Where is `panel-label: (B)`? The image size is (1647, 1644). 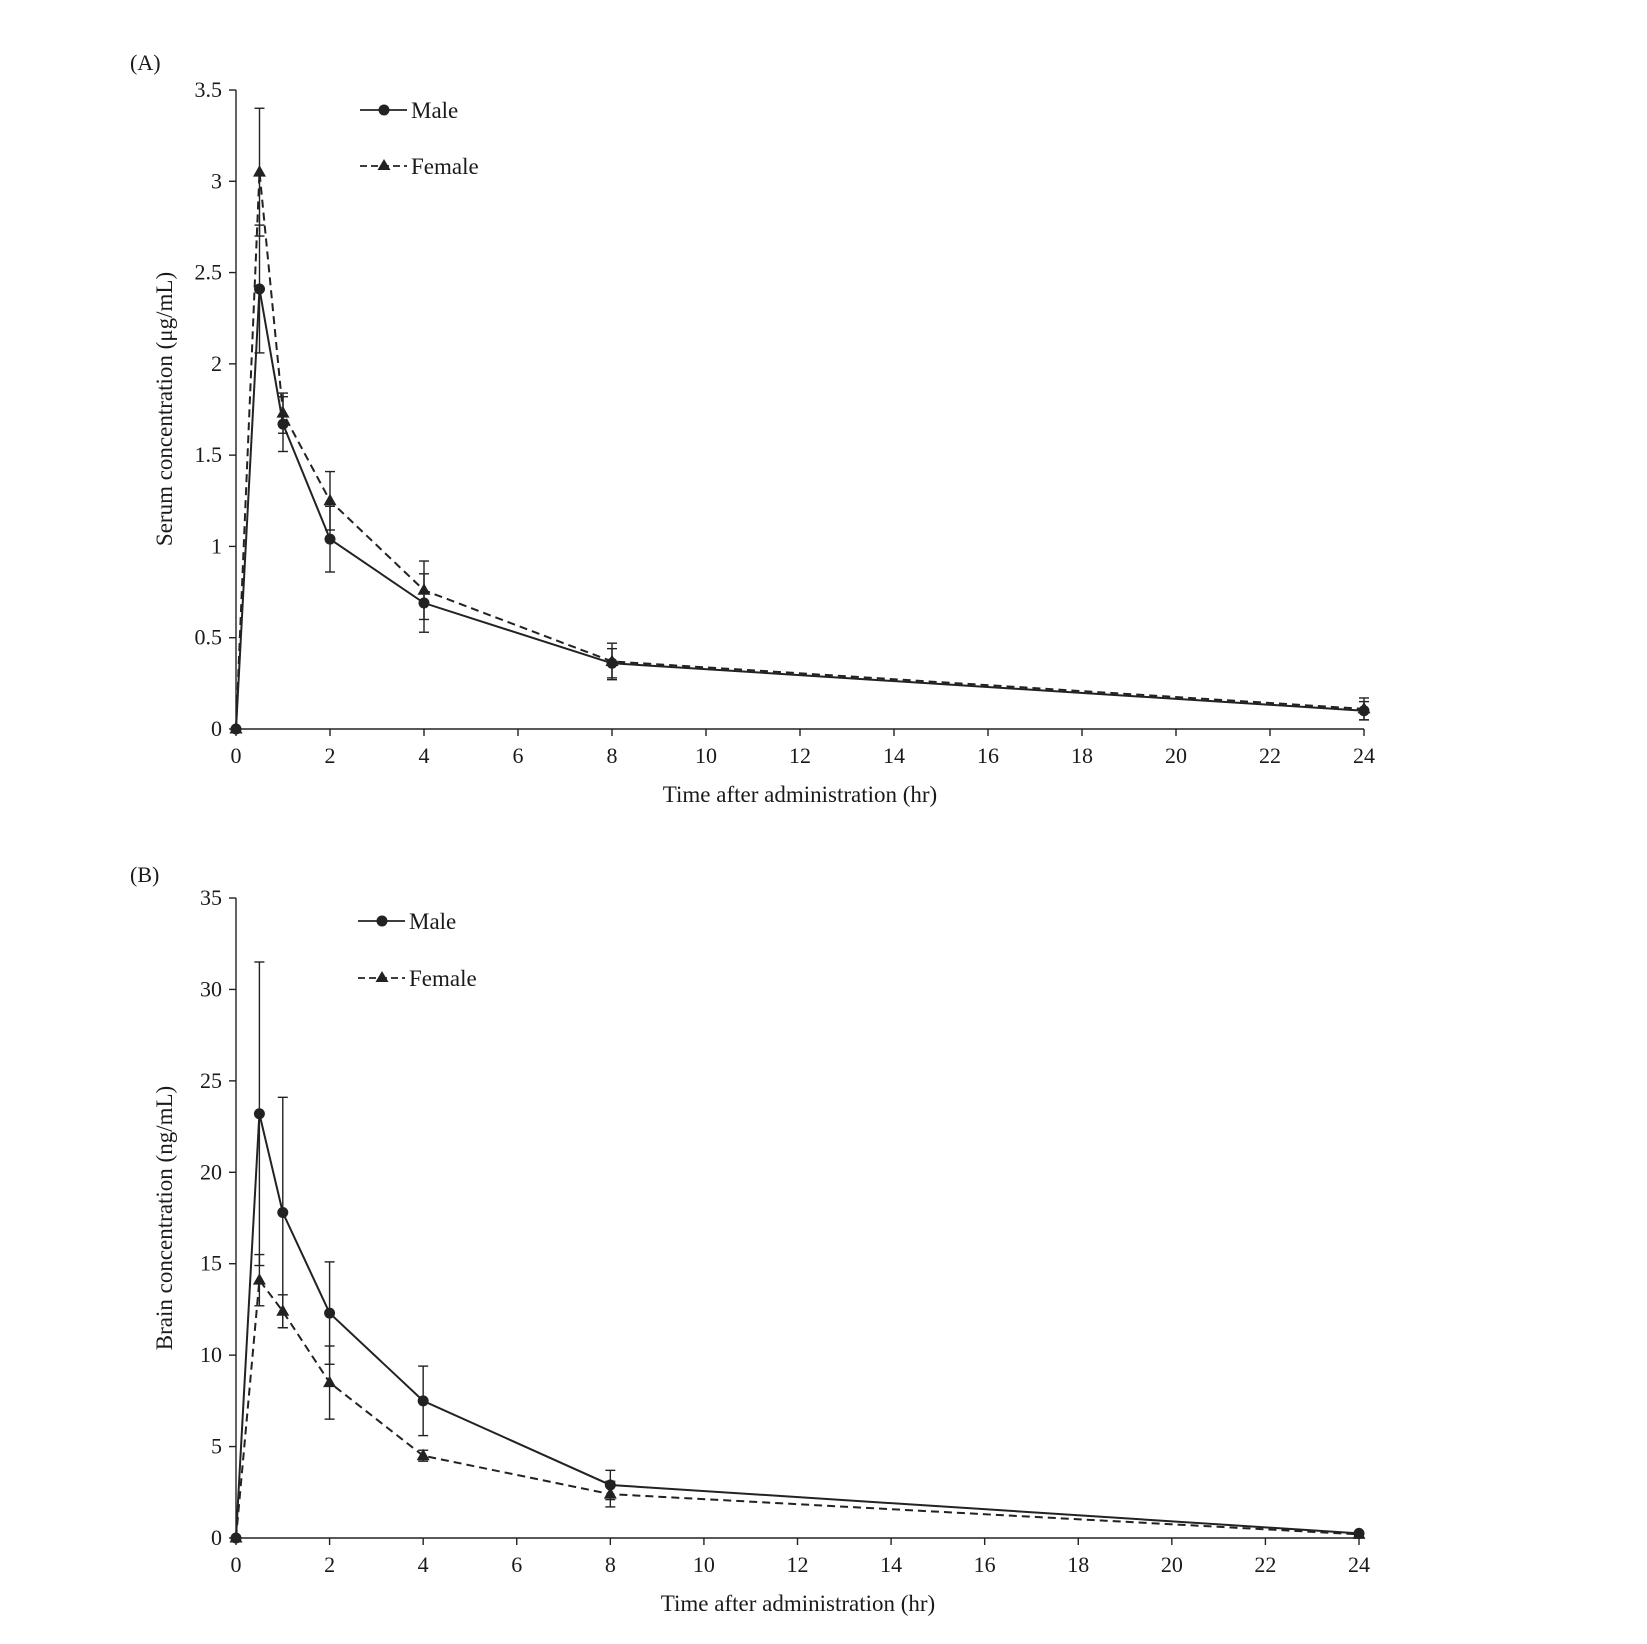 panel-label: (B) is located at coordinates (144, 874).